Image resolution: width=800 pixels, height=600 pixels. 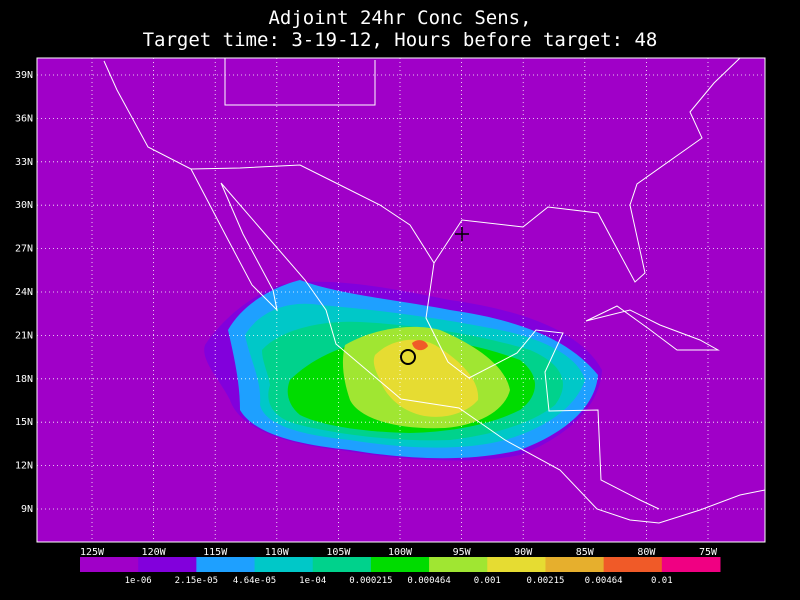 What do you see at coordinates (662, 581) in the screenshot?
I see `colorbar-label: 0.01` at bounding box center [662, 581].